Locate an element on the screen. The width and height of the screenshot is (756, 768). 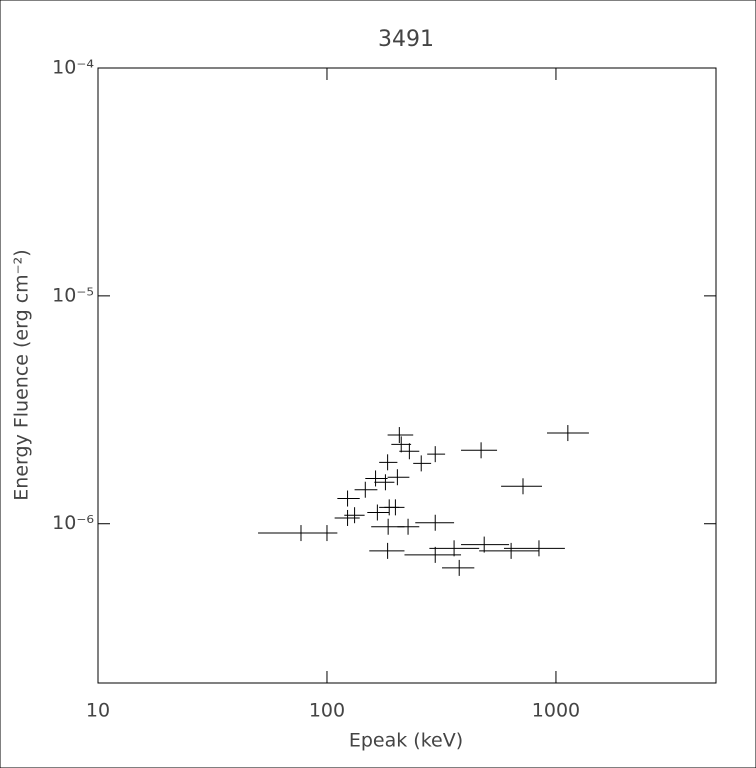
x-tick-label: 10 is located at coordinates (98, 711).